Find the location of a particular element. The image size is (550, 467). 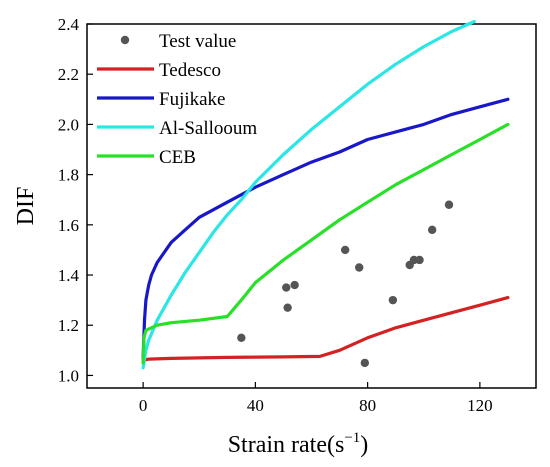

x-axis-label-main: Strain rate(s is located at coordinates (286, 445).